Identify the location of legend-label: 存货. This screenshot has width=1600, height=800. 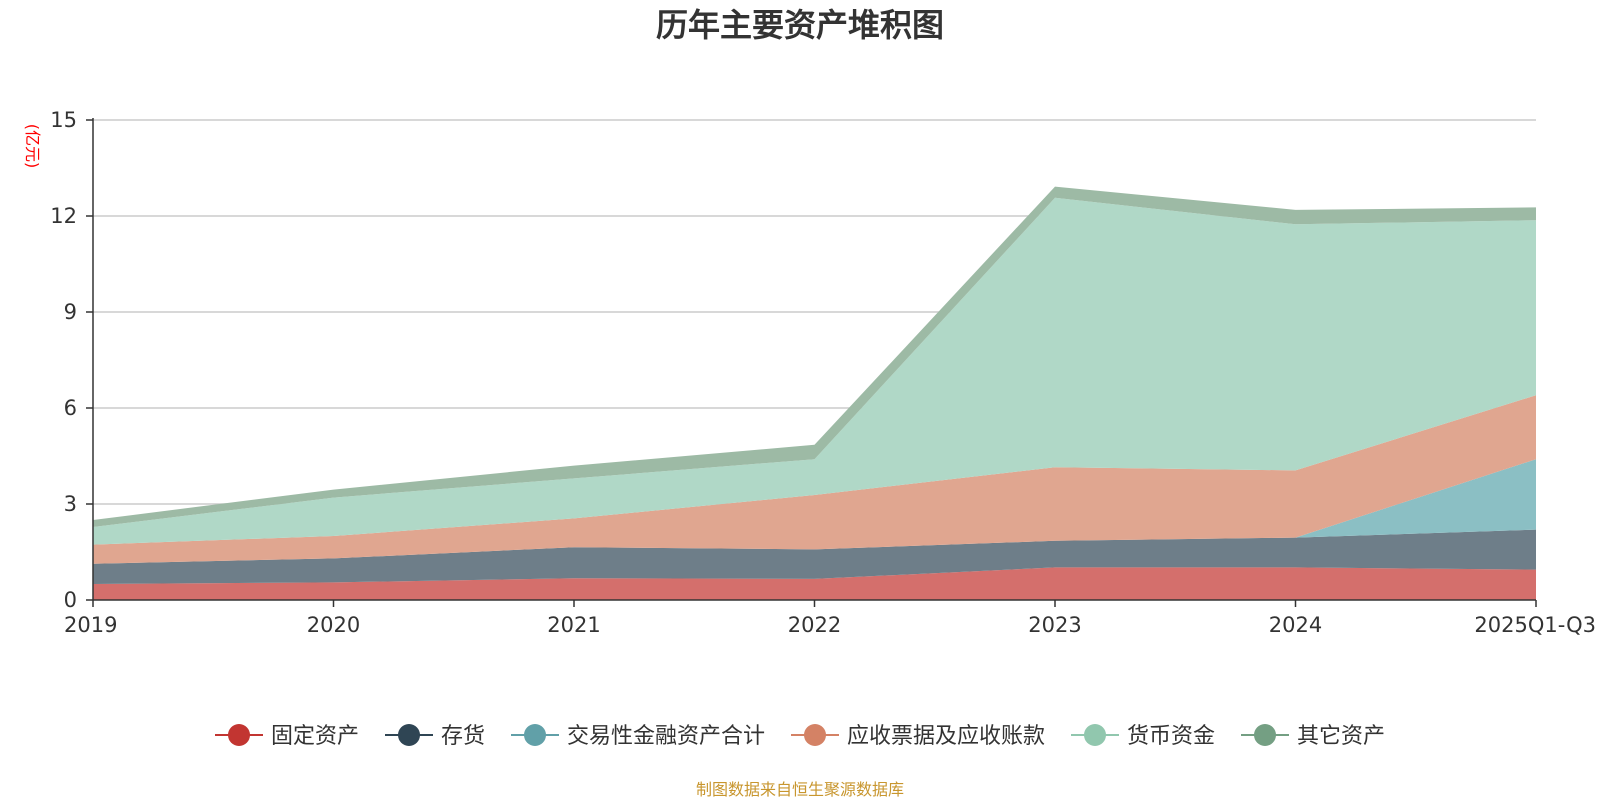
(463, 736).